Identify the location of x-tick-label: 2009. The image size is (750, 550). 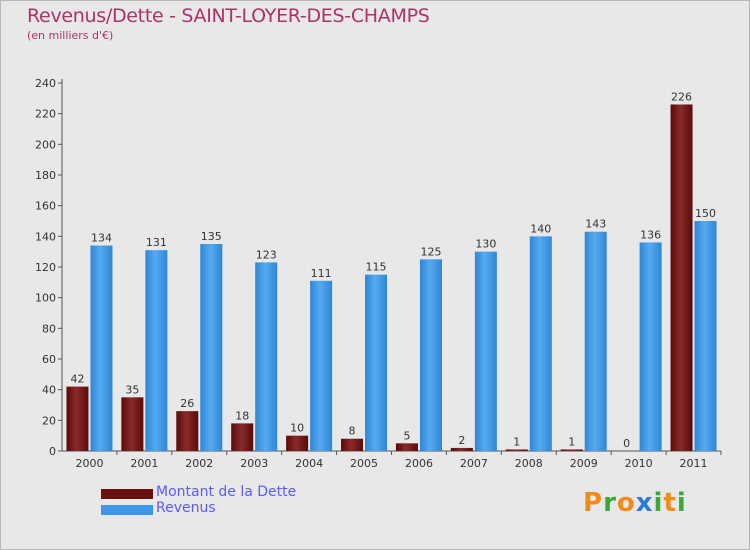
(584, 463).